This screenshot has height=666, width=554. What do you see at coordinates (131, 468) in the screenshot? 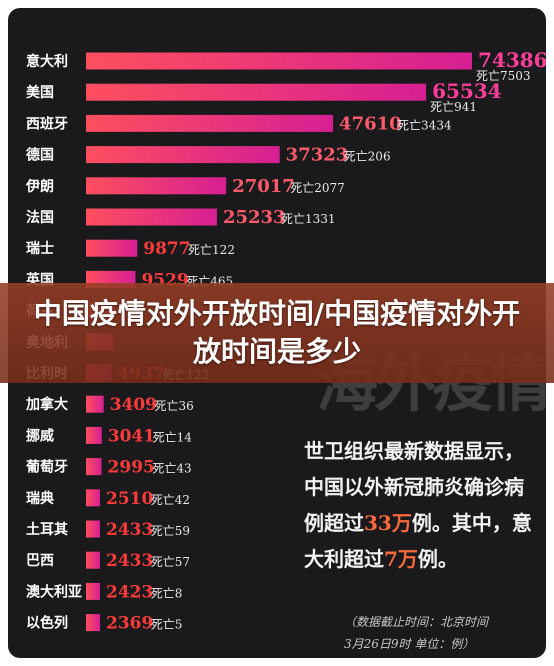
I see `value-label: 2995` at bounding box center [131, 468].